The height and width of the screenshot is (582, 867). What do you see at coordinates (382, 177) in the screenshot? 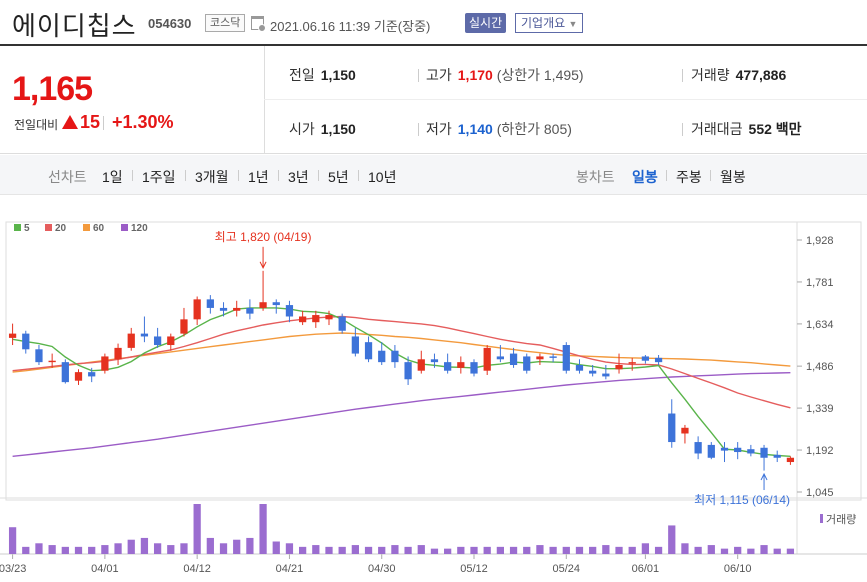
I see `period-10y: 10년` at bounding box center [382, 177].